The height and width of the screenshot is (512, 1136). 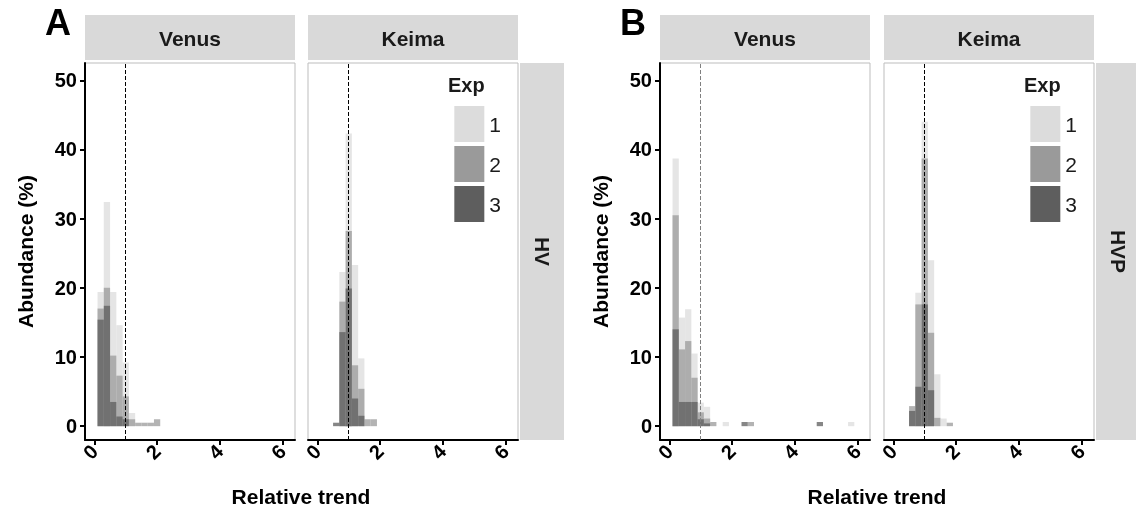 I want to click on text: A, so click(x=58, y=22).